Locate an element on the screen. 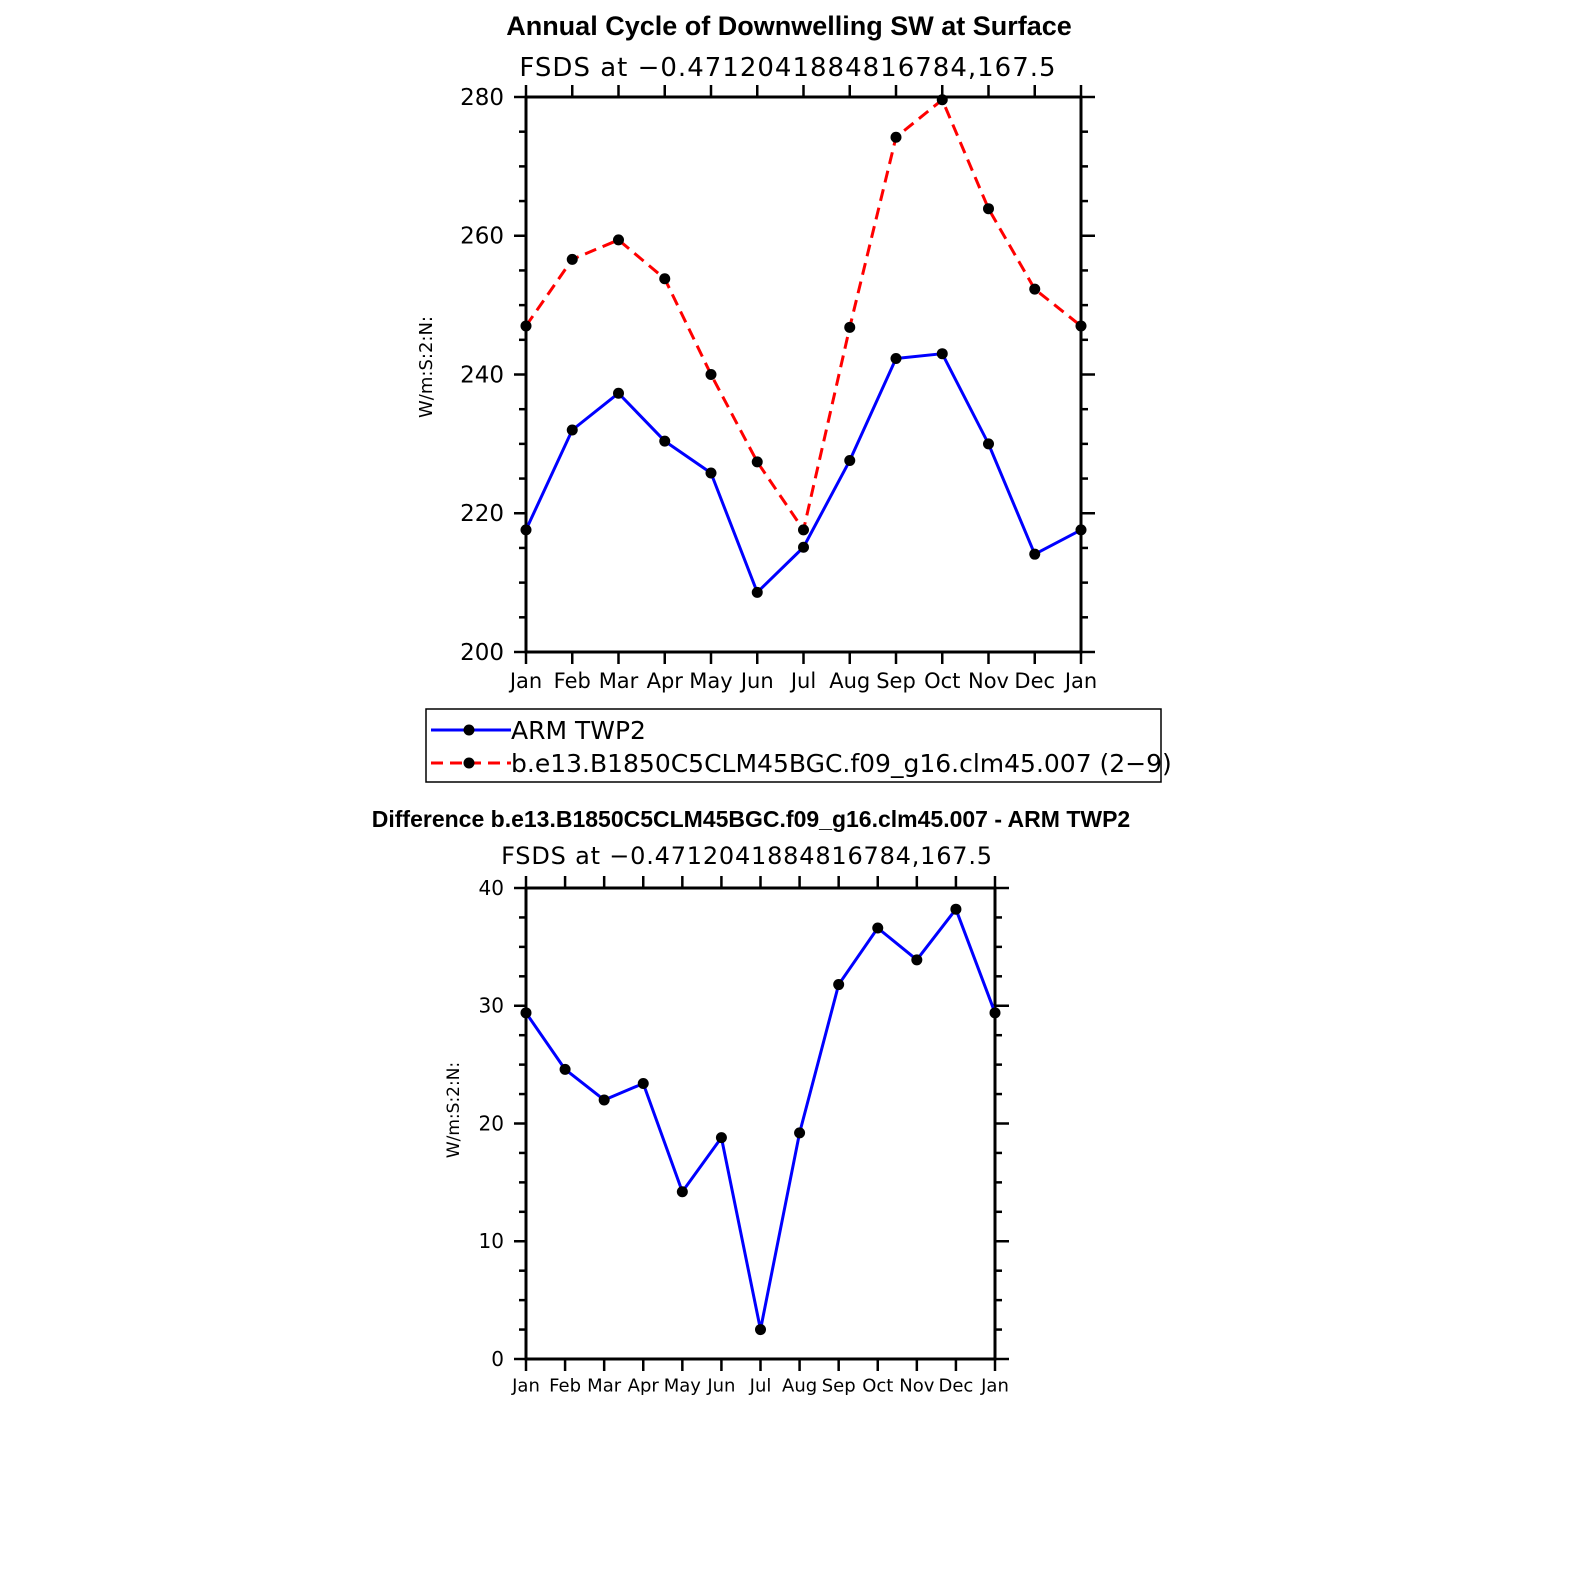 The width and height of the screenshot is (1574, 1574). y-tick-label: 280 is located at coordinates (482, 98).